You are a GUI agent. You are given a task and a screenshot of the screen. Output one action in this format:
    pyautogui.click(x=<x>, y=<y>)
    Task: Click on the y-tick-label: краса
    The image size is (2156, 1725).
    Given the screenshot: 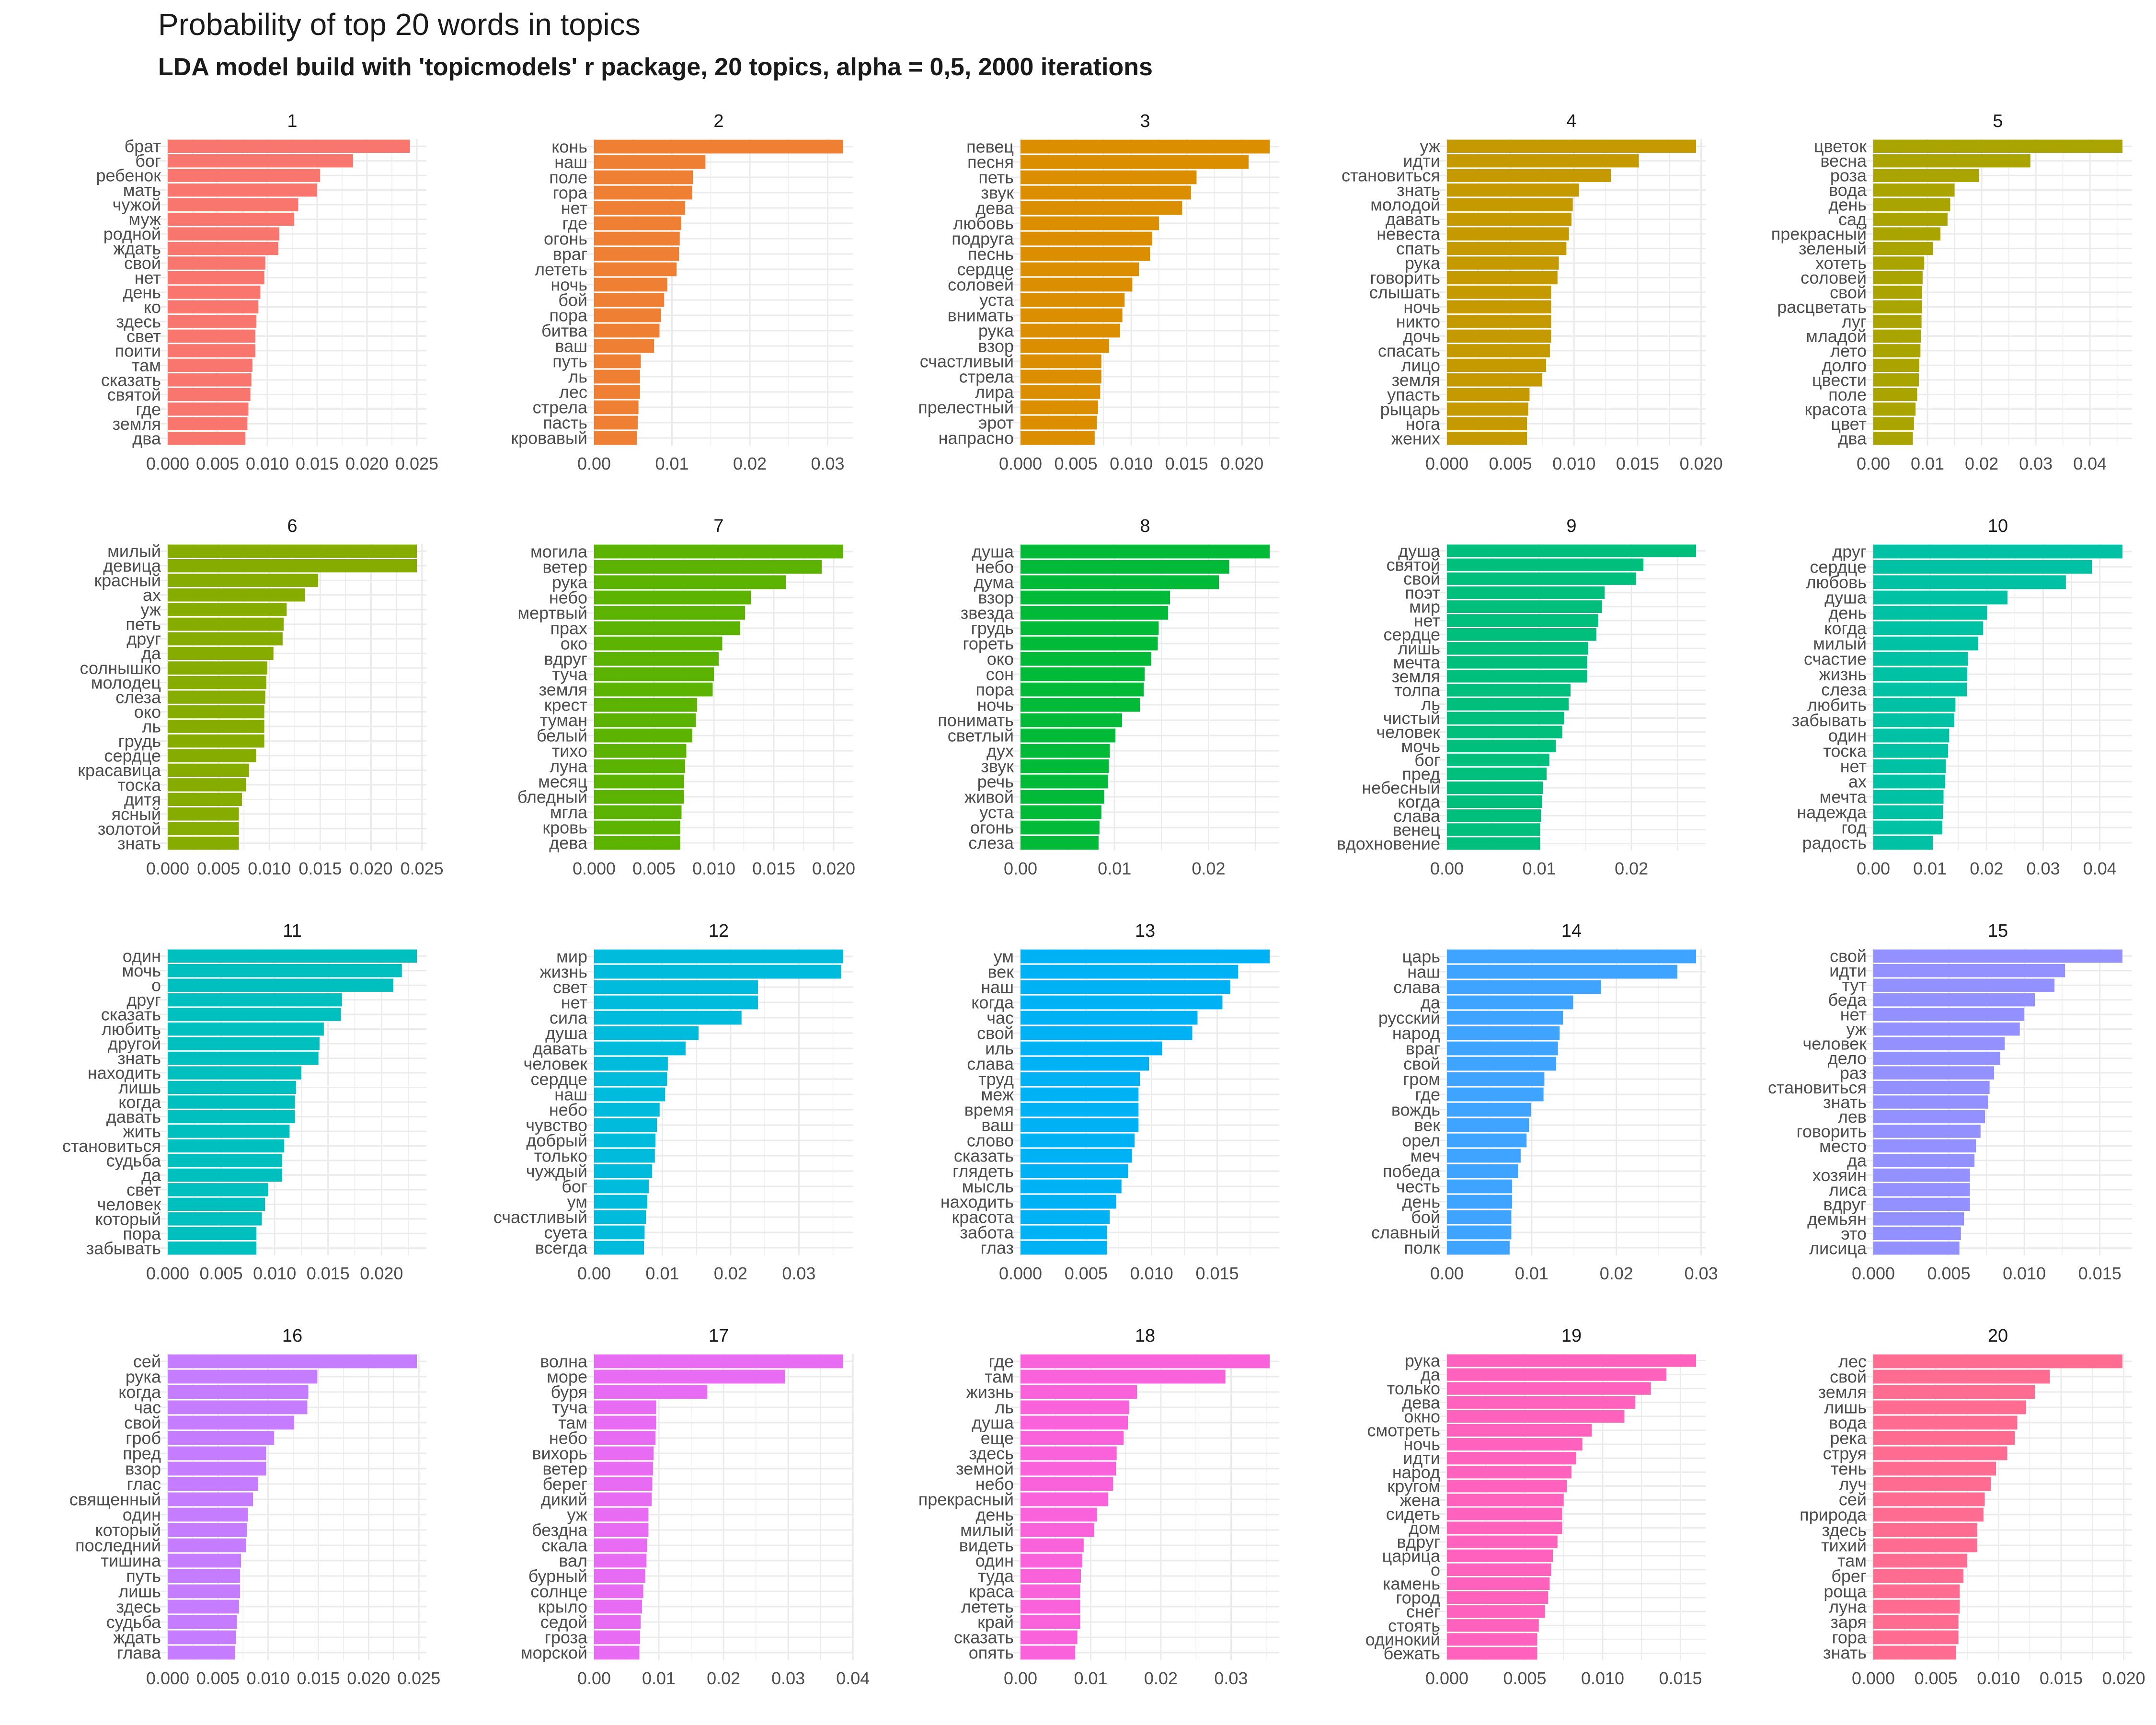 What is the action you would take?
    pyautogui.click(x=991, y=1591)
    